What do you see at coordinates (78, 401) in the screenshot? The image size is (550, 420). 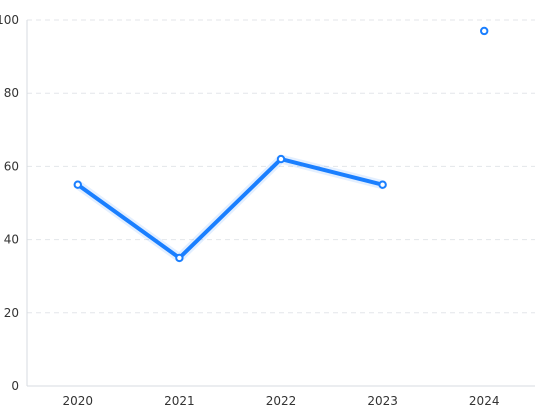 I see `x-tick-label: 2020` at bounding box center [78, 401].